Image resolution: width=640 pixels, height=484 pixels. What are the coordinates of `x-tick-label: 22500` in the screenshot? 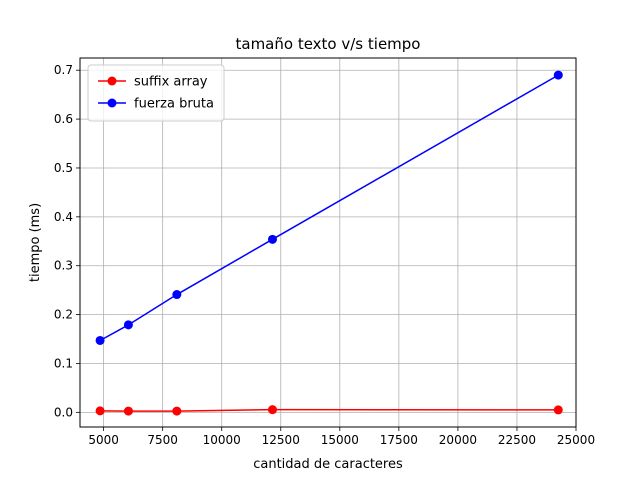 It's located at (517, 440).